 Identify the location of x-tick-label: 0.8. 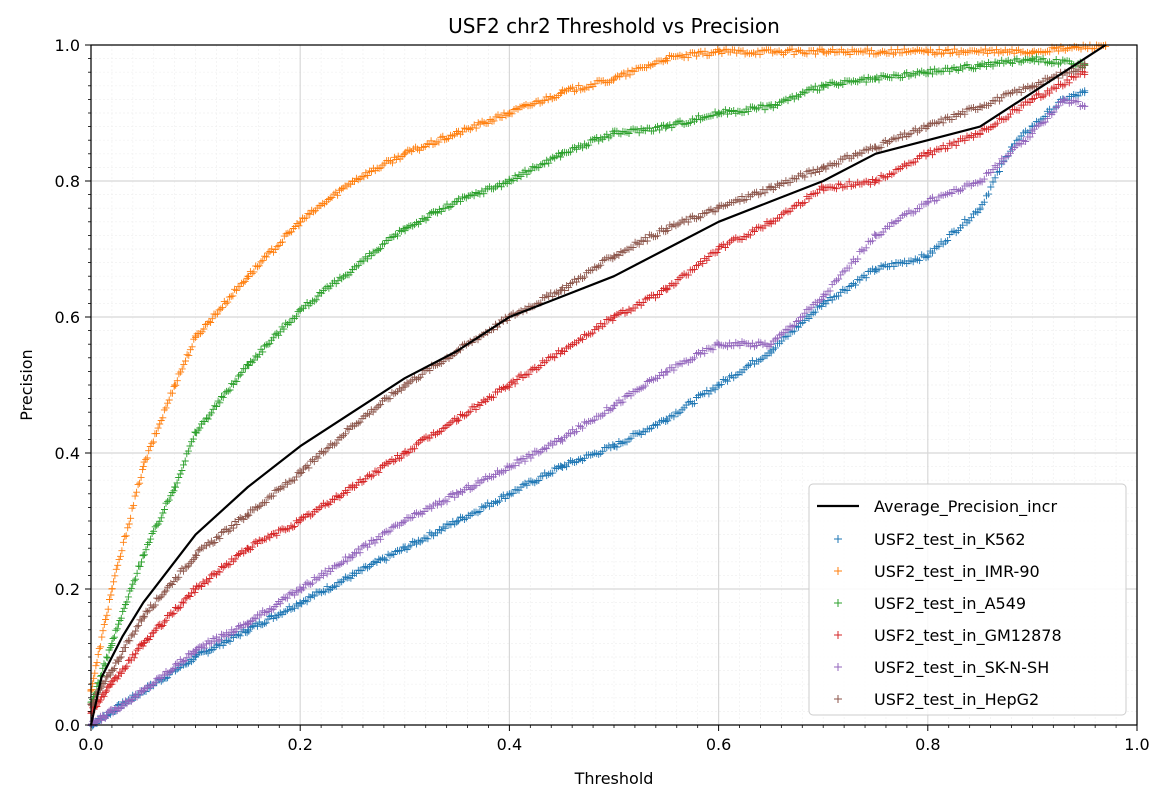
(927, 744).